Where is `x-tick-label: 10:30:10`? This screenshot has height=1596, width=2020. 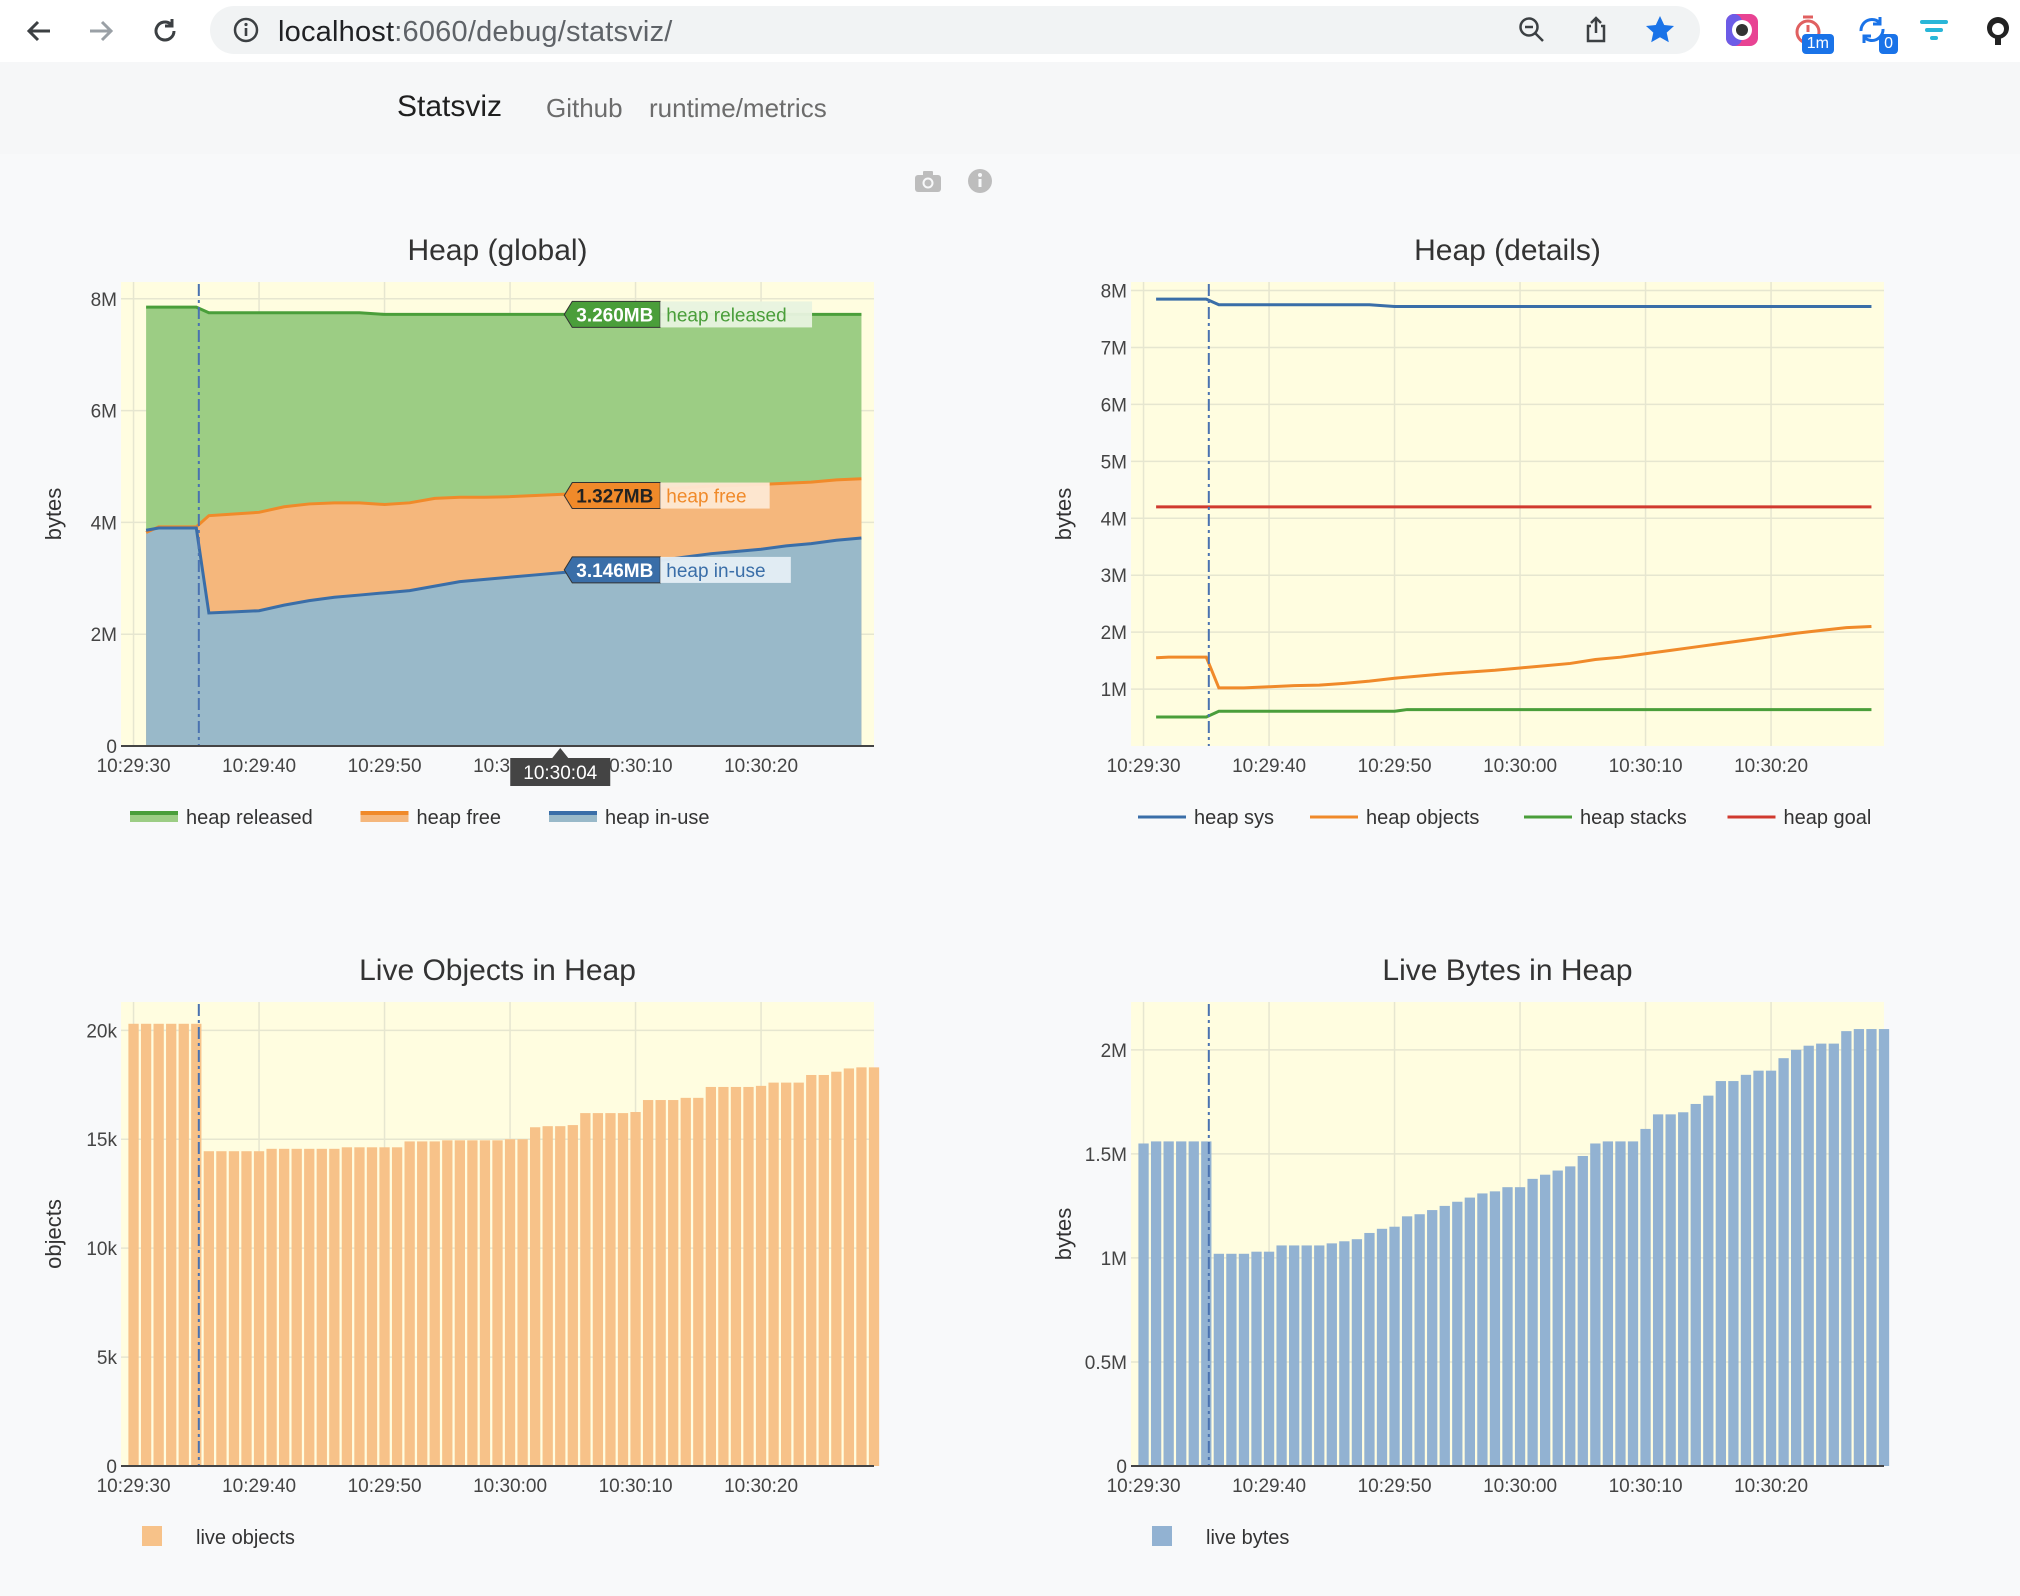
x-tick-label: 10:30:10 is located at coordinates (636, 1486).